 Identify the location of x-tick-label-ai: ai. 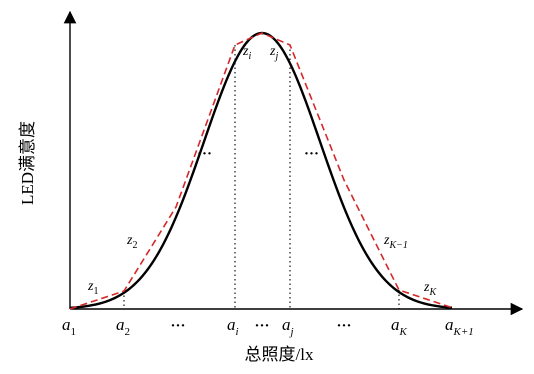
(233, 326).